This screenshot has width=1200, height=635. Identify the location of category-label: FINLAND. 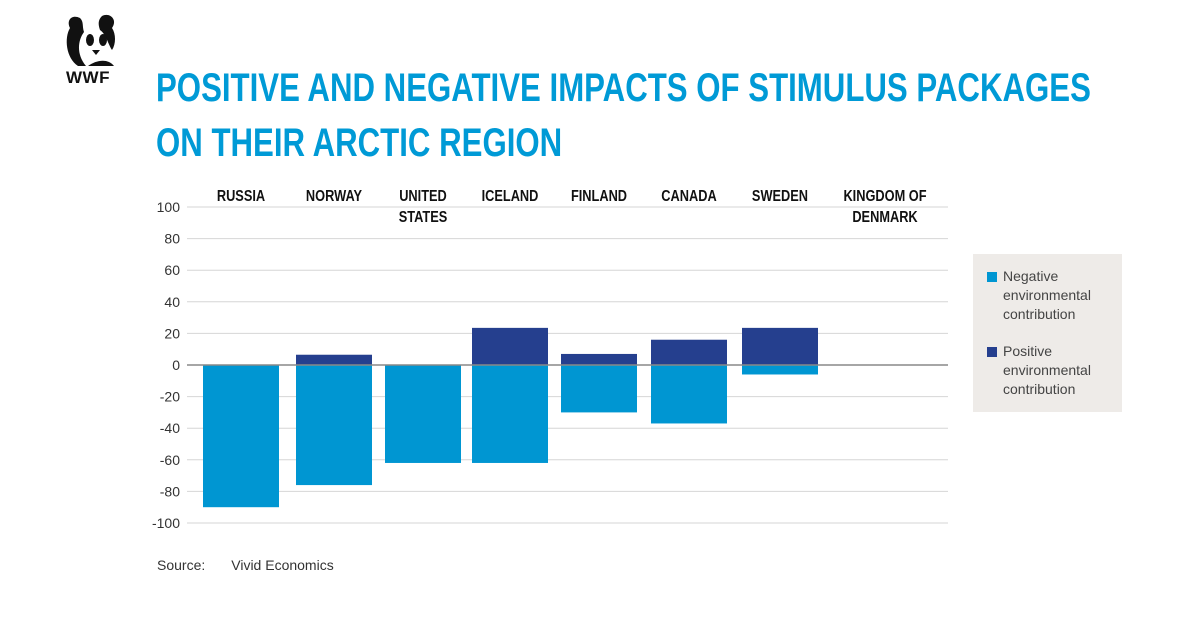
(599, 197).